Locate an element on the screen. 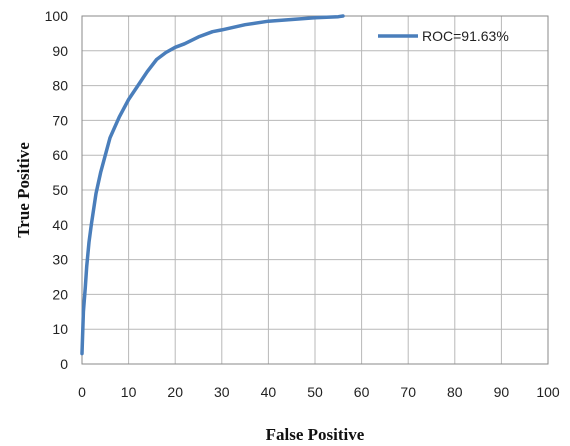 This screenshot has width=570, height=446. y-tick-label: 60 is located at coordinates (60, 155).